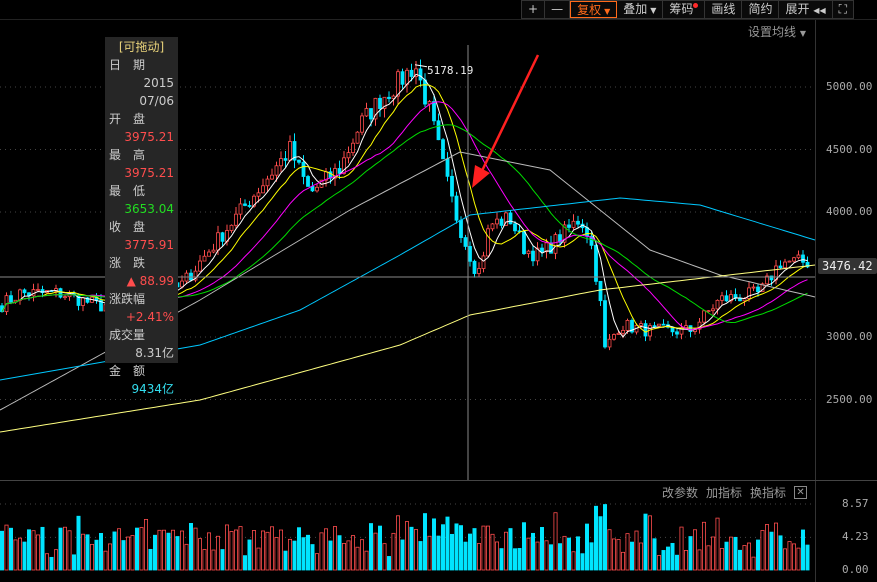 This screenshot has width=877, height=582. I want to click on fullscreen-button: ⛶, so click(843, 9).